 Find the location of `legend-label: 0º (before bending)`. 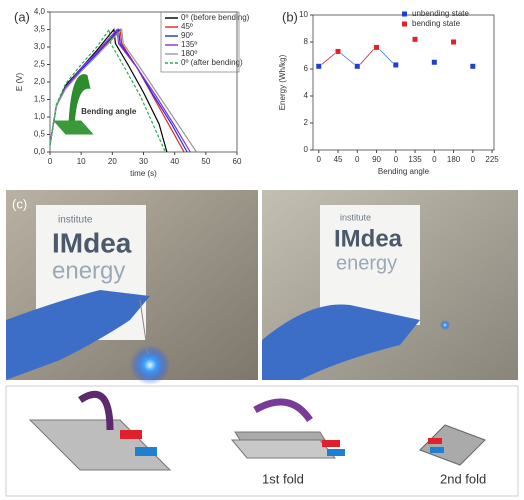

legend-label: 0º (before bending) is located at coordinates (215, 17).